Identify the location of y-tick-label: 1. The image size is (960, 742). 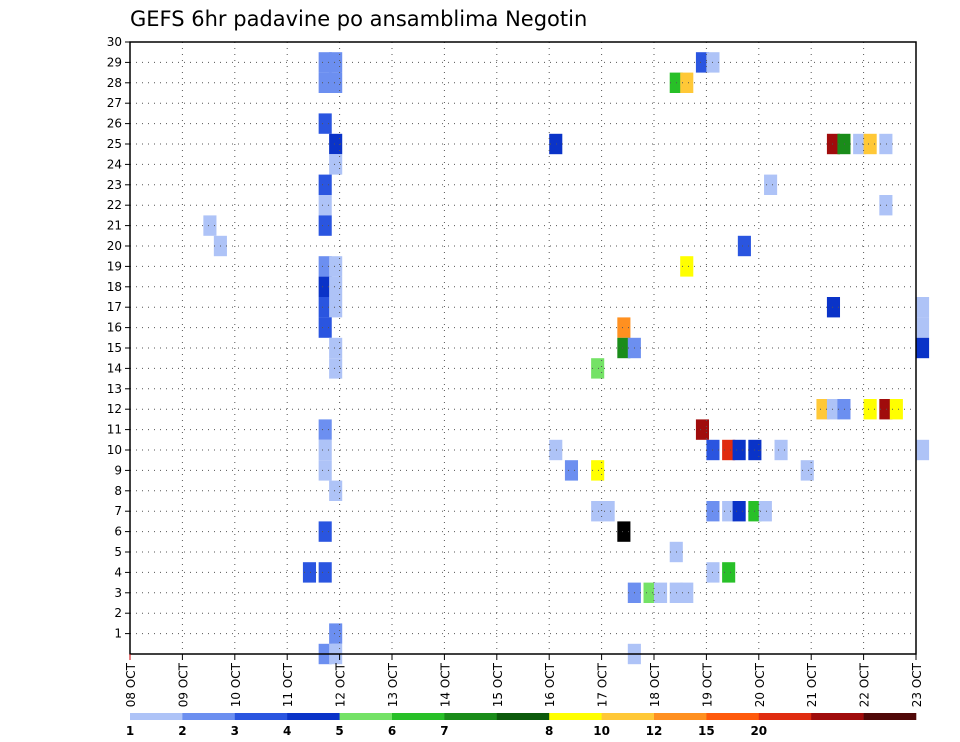
(118, 634).